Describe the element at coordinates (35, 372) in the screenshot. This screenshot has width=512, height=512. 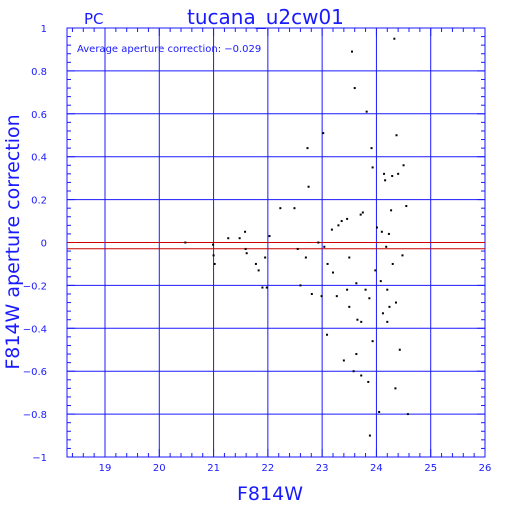
I see `y-tick-label: −0.6` at that location.